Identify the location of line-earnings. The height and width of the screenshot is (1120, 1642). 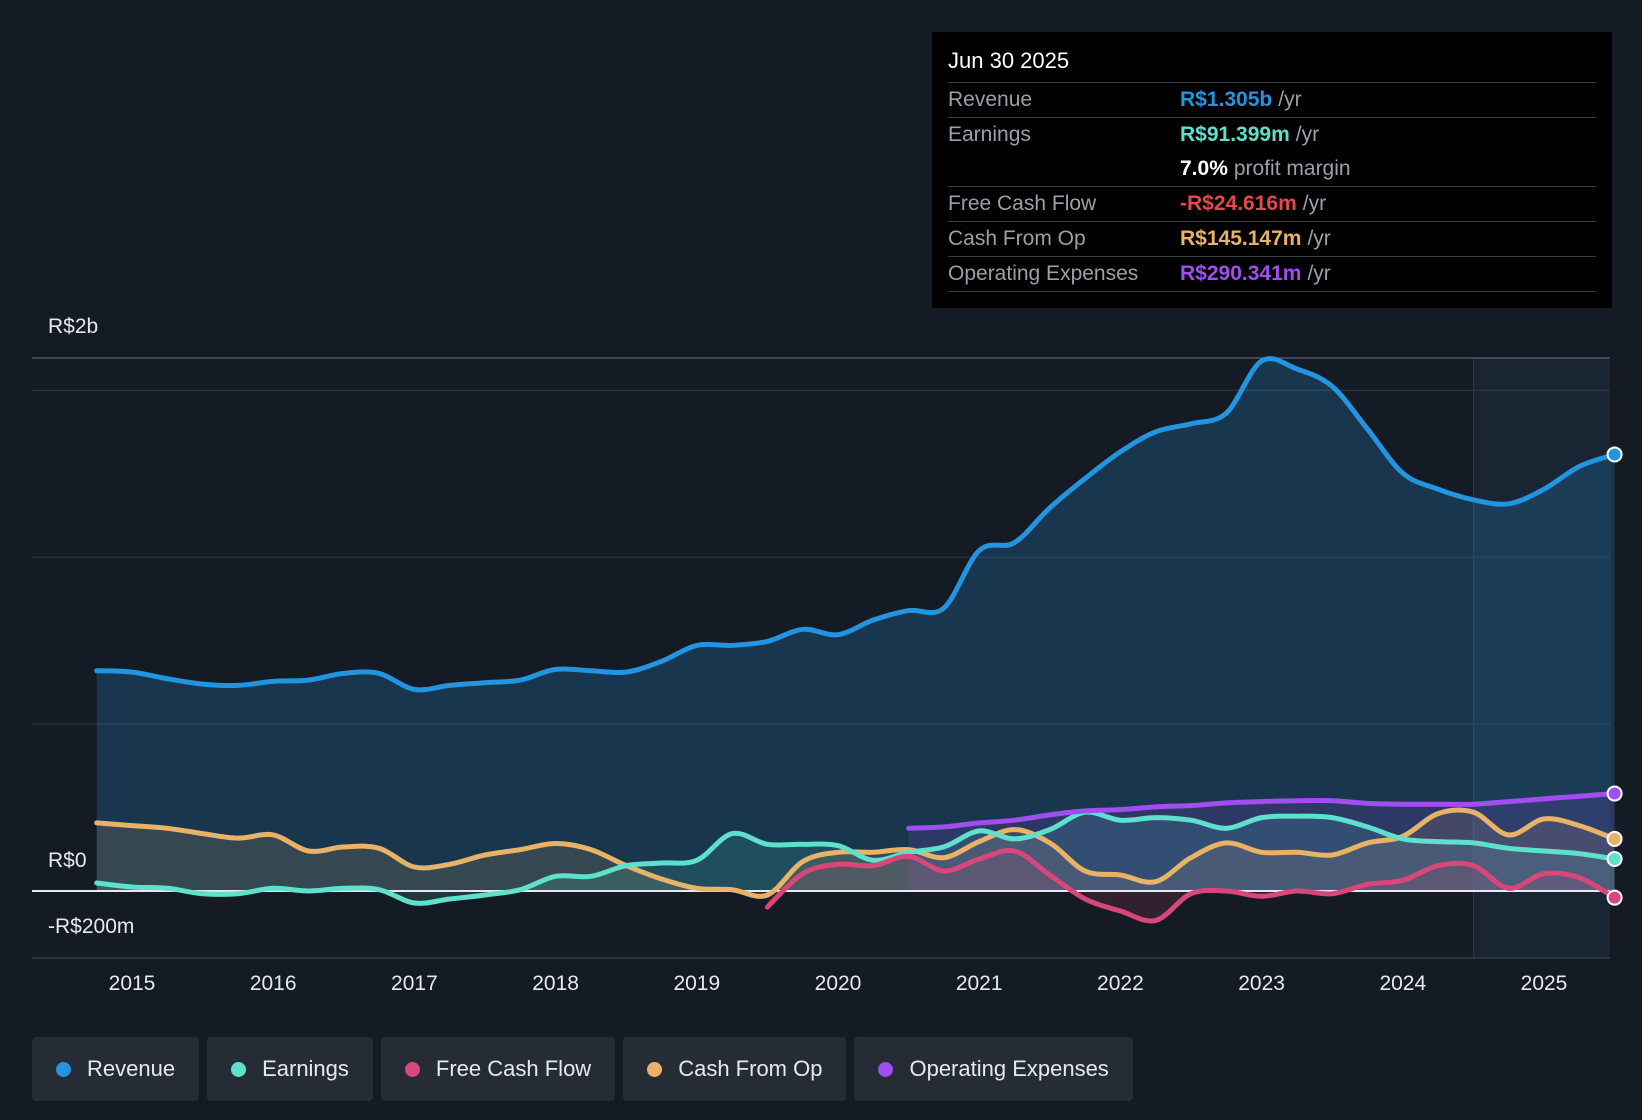
(856, 857).